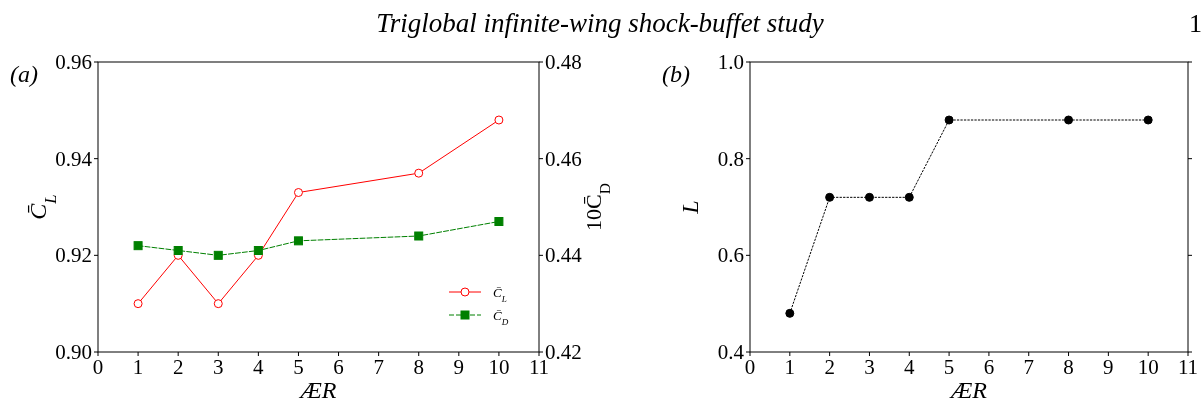 Image resolution: width=1204 pixels, height=416 pixels. I want to click on y-tick-label: 0.90, so click(73, 352).